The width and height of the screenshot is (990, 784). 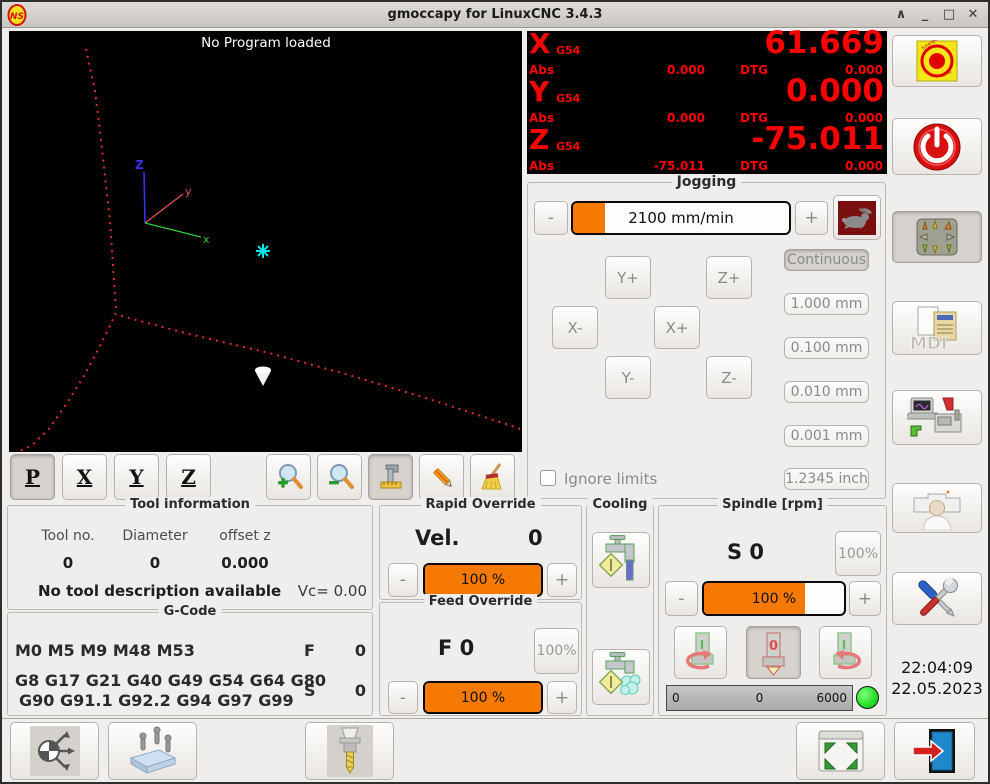 I want to click on dro-abs-value: 0.000, so click(x=686, y=70).